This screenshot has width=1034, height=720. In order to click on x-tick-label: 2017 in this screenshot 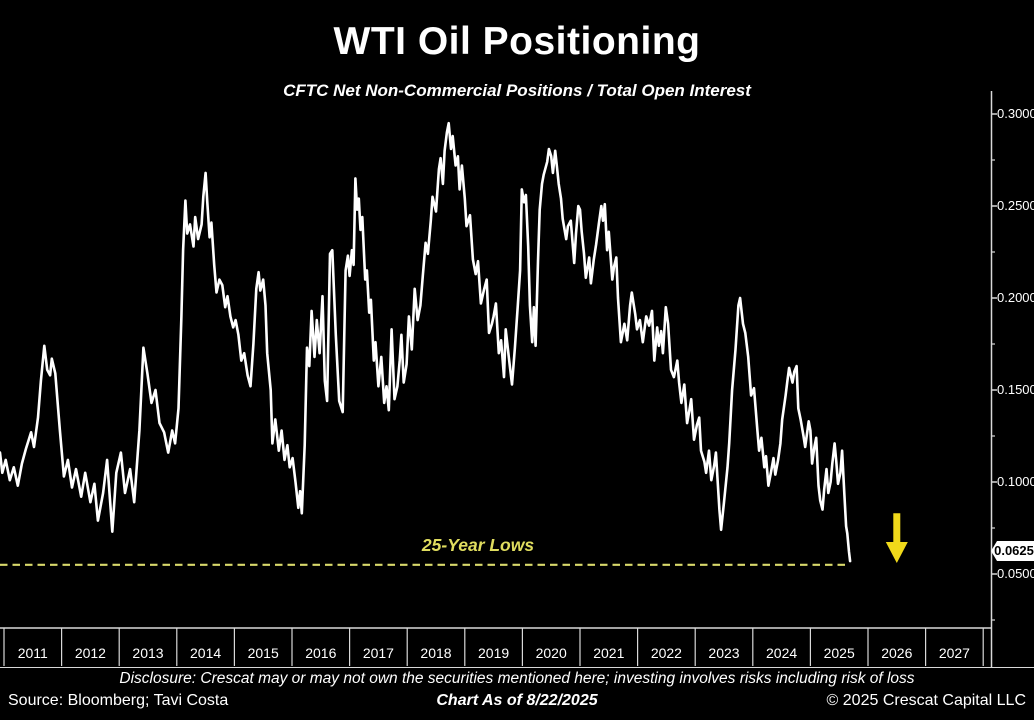, I will do `click(378, 653)`.